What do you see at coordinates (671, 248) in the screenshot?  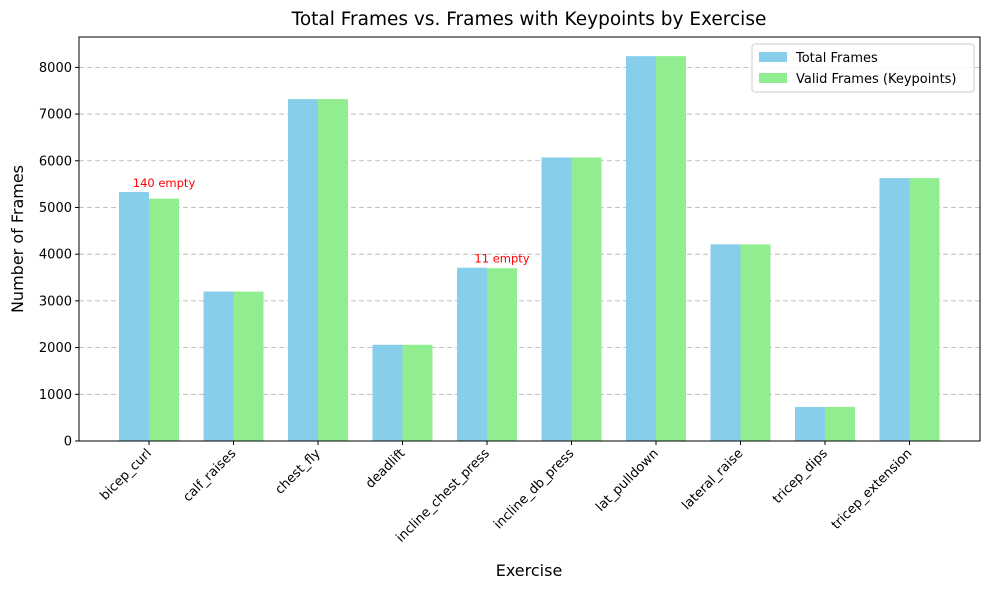 I see `bar-lat_pulldown-valid` at bounding box center [671, 248].